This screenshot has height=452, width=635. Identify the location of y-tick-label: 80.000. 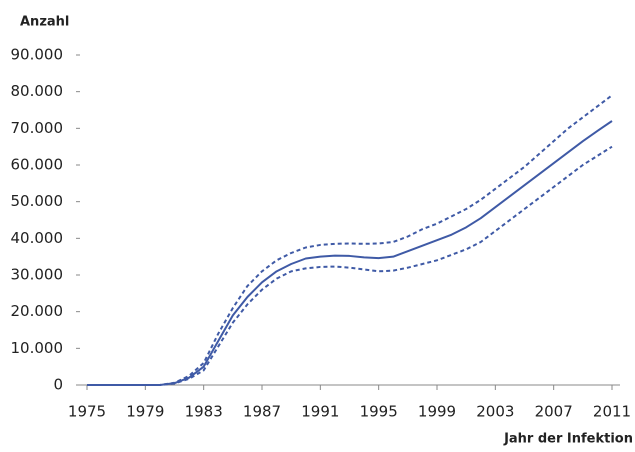
(37, 91).